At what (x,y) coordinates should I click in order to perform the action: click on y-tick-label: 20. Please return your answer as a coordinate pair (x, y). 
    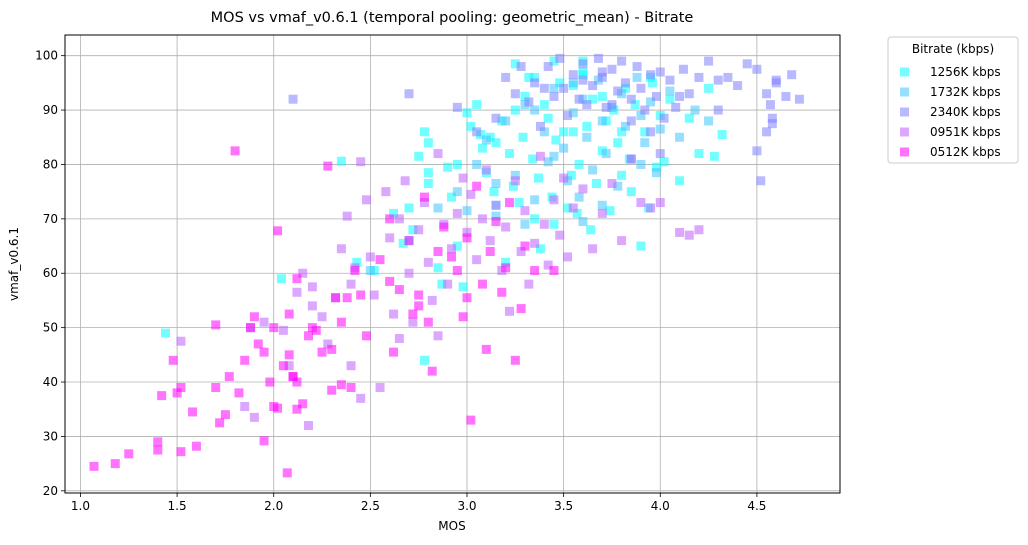
    Looking at the image, I should click on (50, 491).